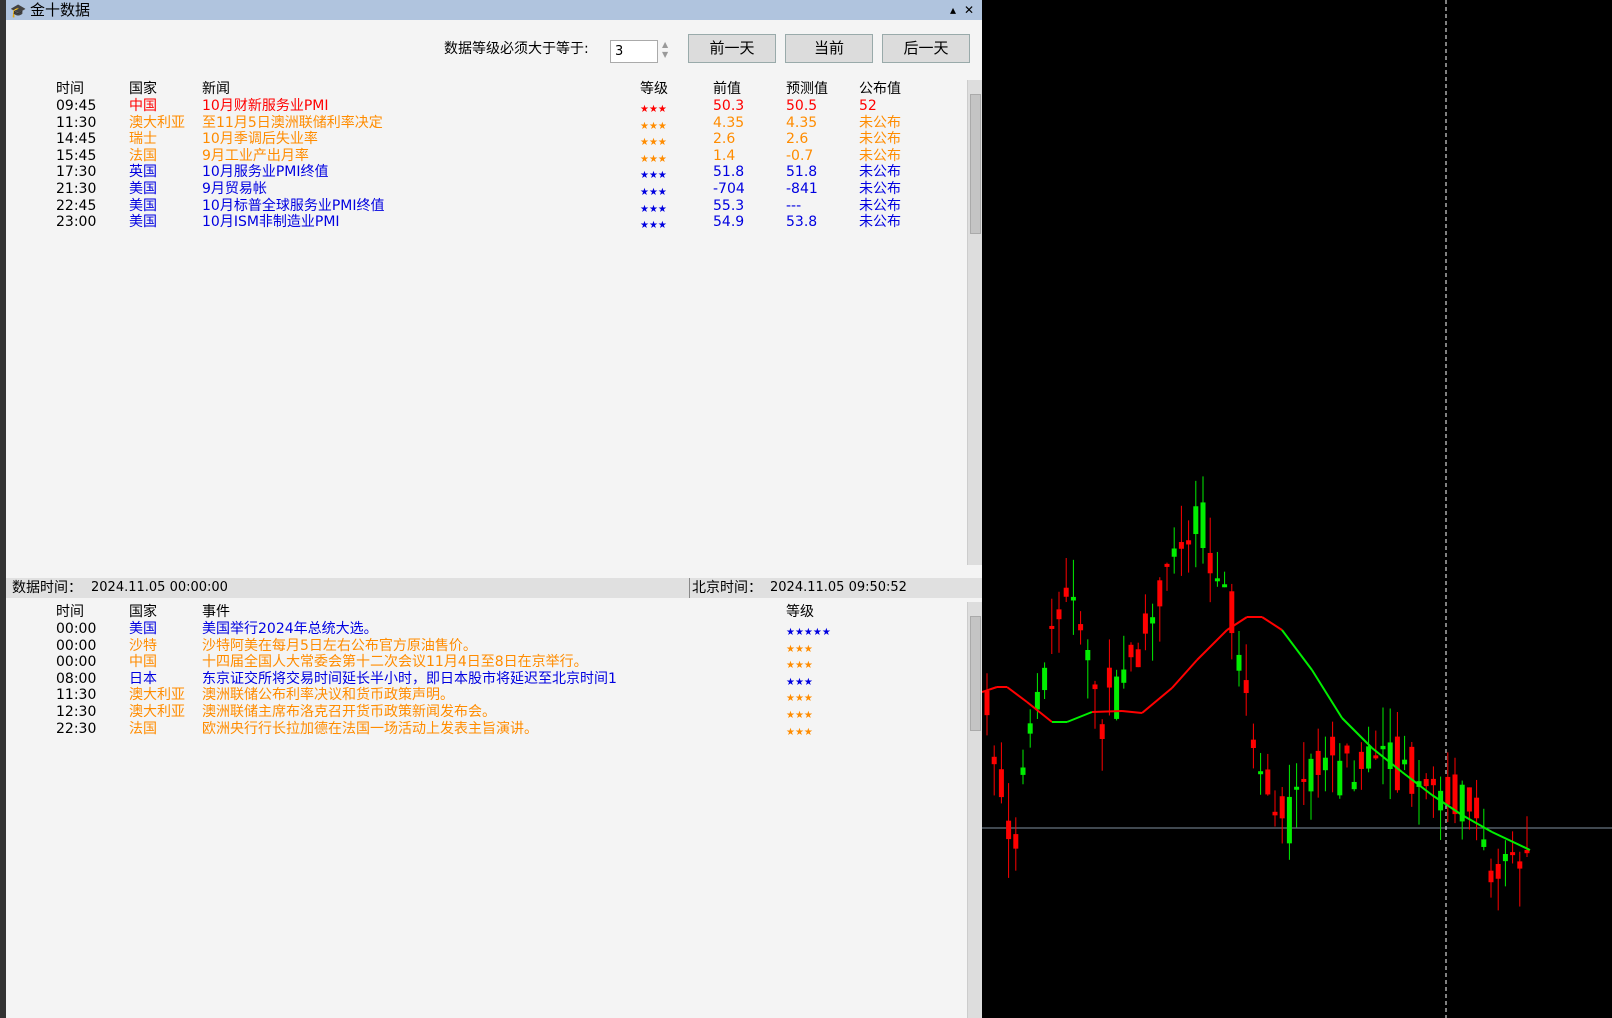 Image resolution: width=1612 pixels, height=1018 pixels. I want to click on cell-time: 21:30, so click(76, 189).